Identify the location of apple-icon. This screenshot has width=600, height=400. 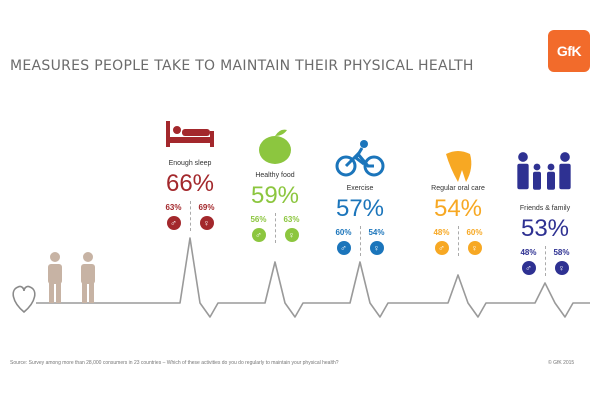
(275, 146).